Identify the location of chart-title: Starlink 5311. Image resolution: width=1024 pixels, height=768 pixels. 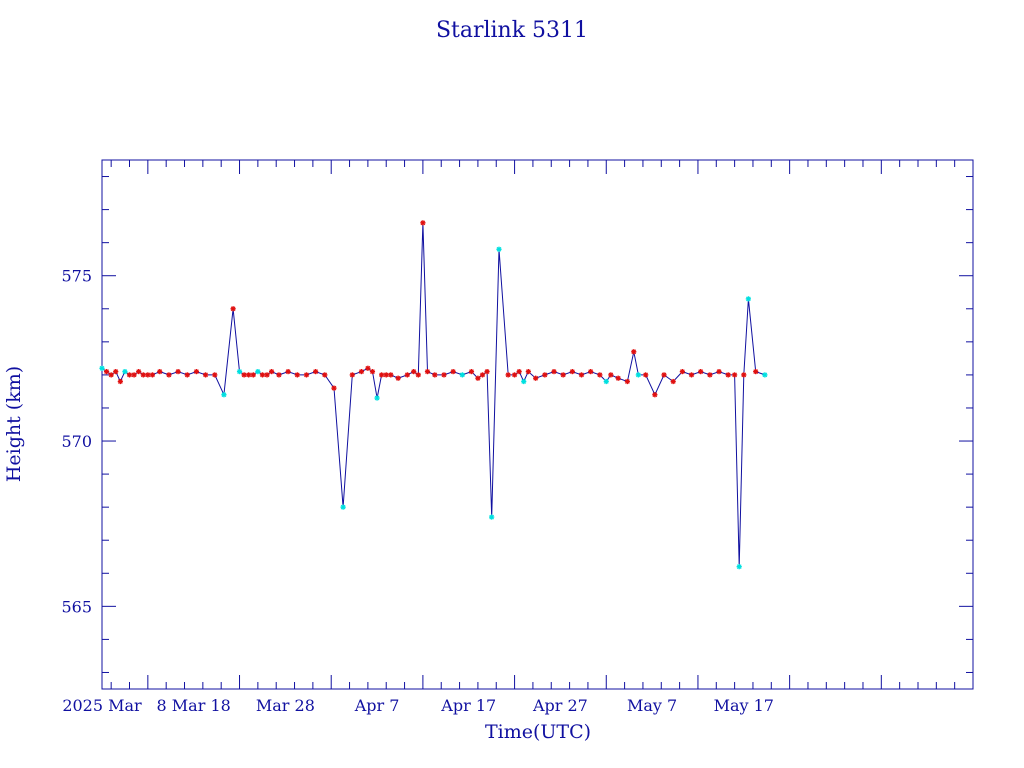
(512, 30).